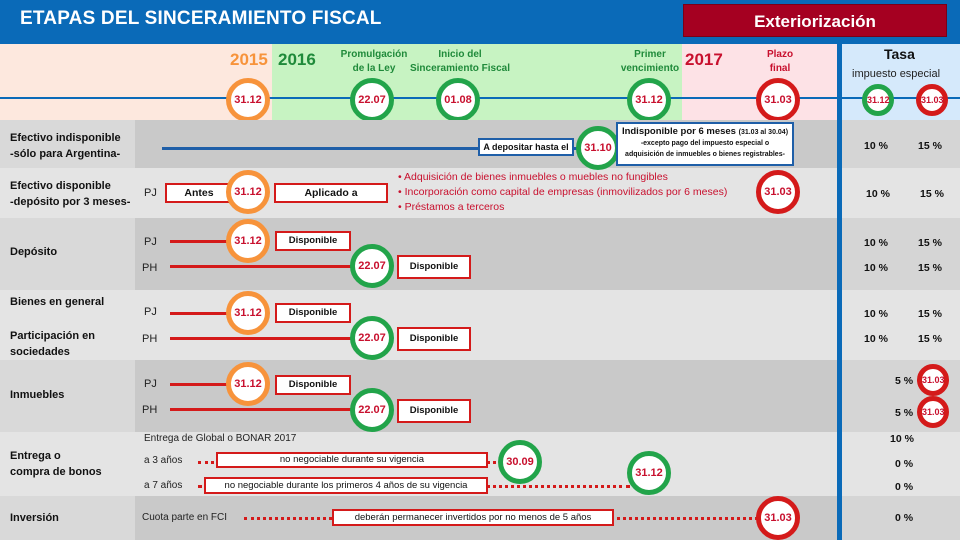 The height and width of the screenshot is (540, 960). I want to click on deposito-pj-disponible: Disponible, so click(313, 241).